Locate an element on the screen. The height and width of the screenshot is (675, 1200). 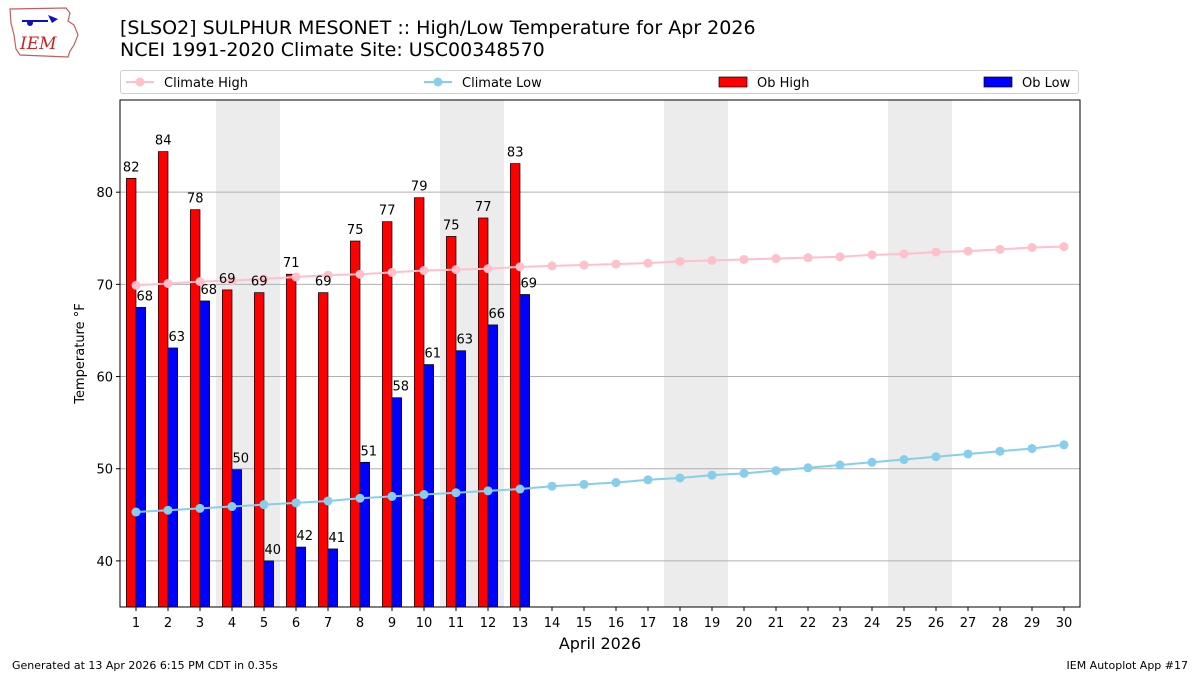
legend-graphic: Climate High Climate Low Ob High Ob Low is located at coordinates (598, 83).